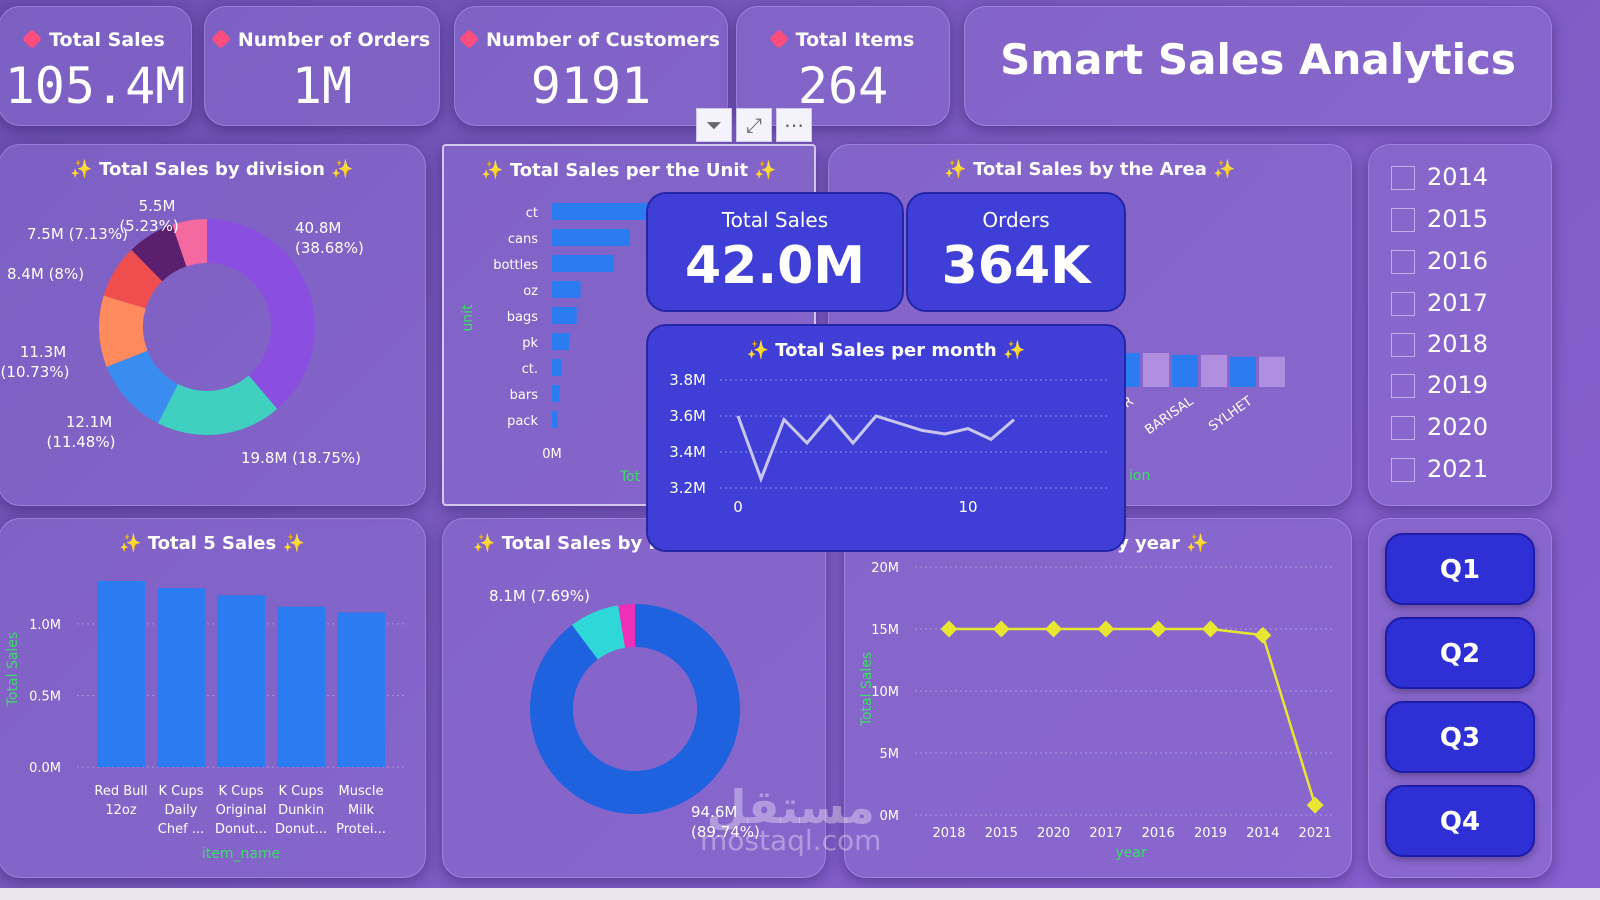 The image size is (1600, 900). What do you see at coordinates (89, 422) in the screenshot?
I see `data-label: 12.1M` at bounding box center [89, 422].